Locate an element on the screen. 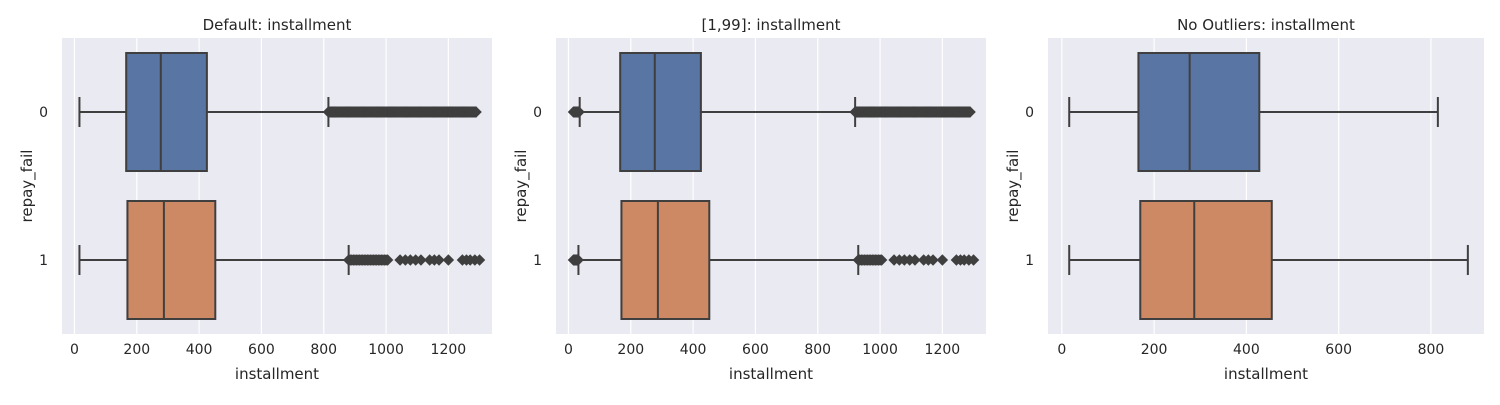 The height and width of the screenshot is (405, 1500). subplot-title: No Outliers: installment is located at coordinates (1266, 25).